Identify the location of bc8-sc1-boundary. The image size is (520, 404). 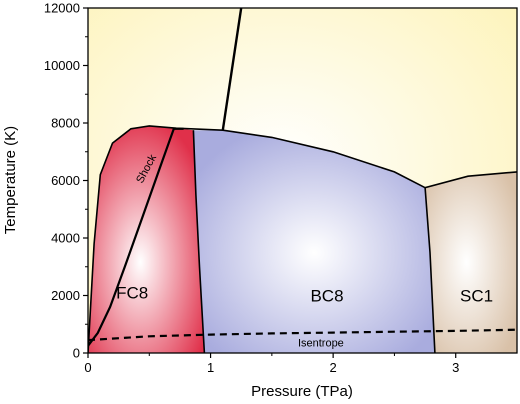
(430, 270).